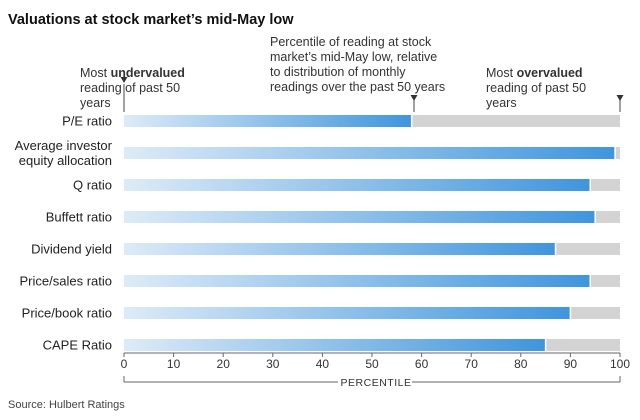 The height and width of the screenshot is (420, 640). I want to click on x-tick-label: 0, so click(124, 364).